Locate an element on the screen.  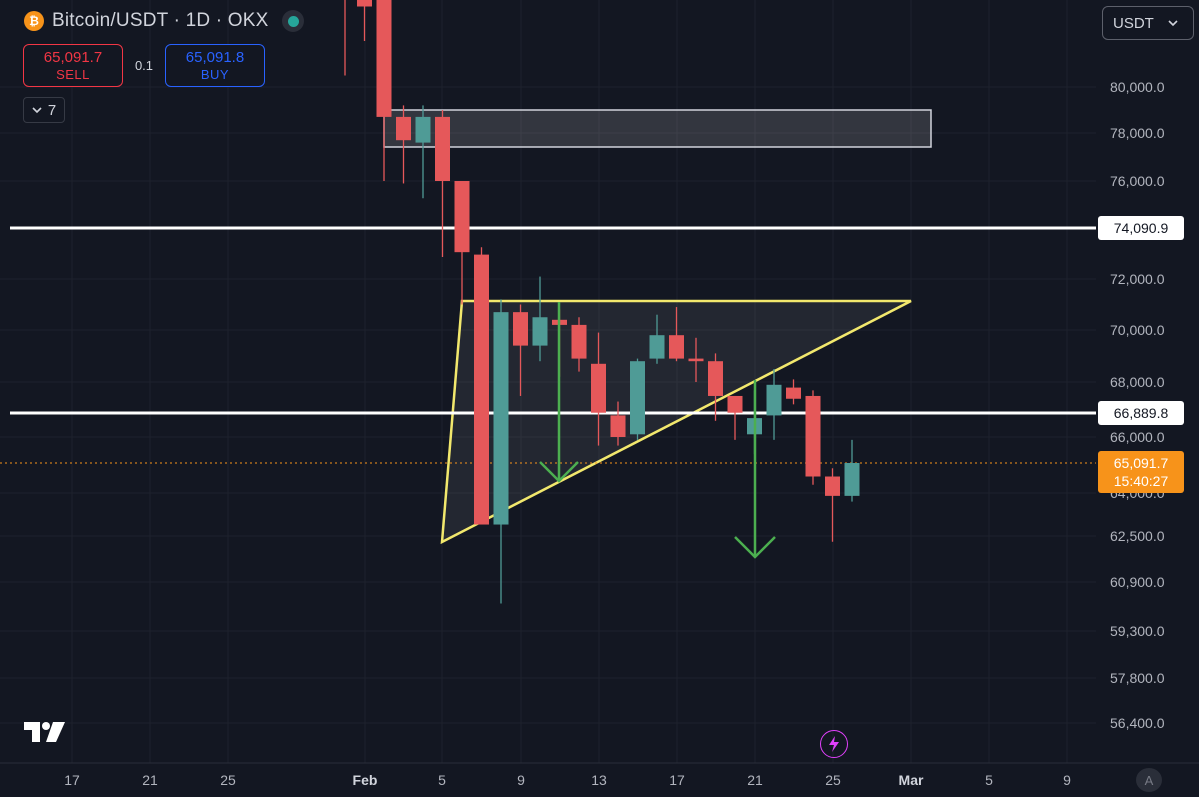
symbol-title: Bitcoin/USDT · 1D · OKX is located at coordinates (160, 20).